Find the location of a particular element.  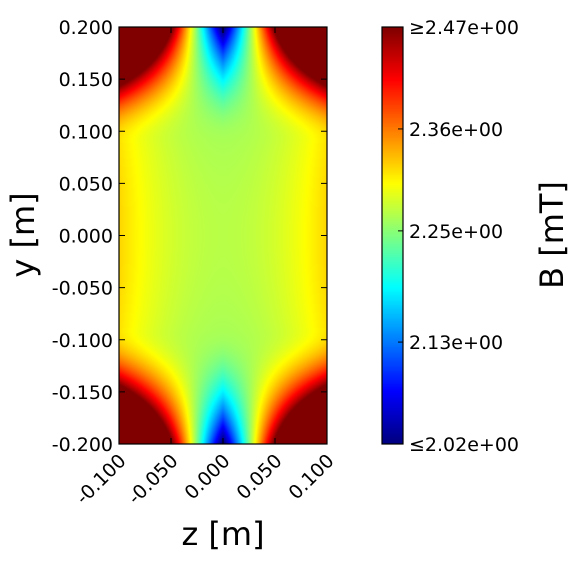

y-tick-label: 0.000 is located at coordinates (86, 237).